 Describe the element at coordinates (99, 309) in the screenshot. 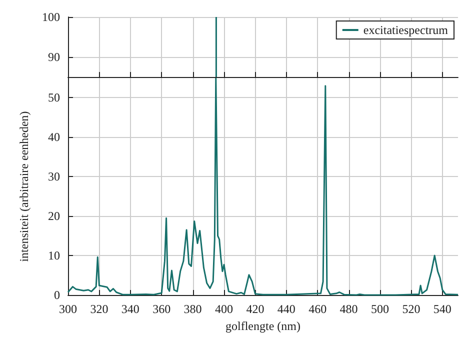

I see `x-tick-label: 320` at that location.